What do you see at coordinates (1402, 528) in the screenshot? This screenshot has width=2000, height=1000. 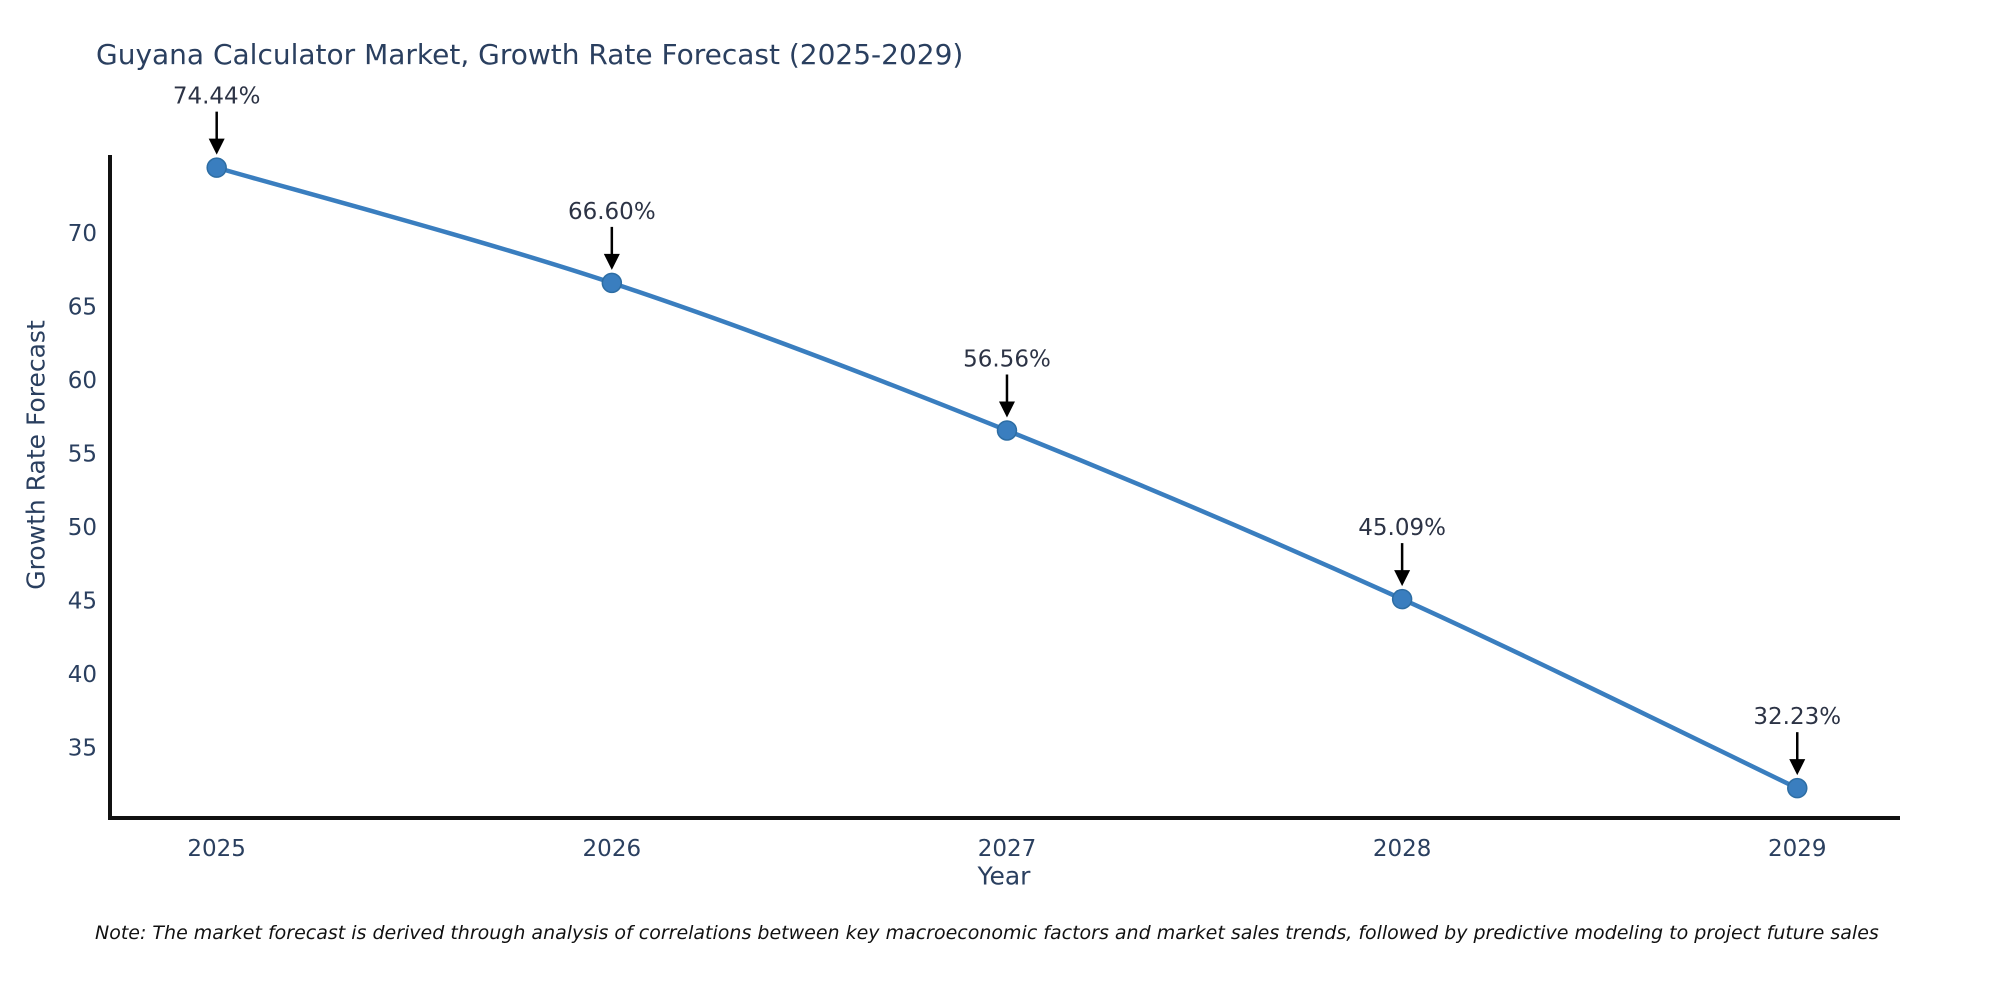 I see `point-value-label: 45.09%` at bounding box center [1402, 528].